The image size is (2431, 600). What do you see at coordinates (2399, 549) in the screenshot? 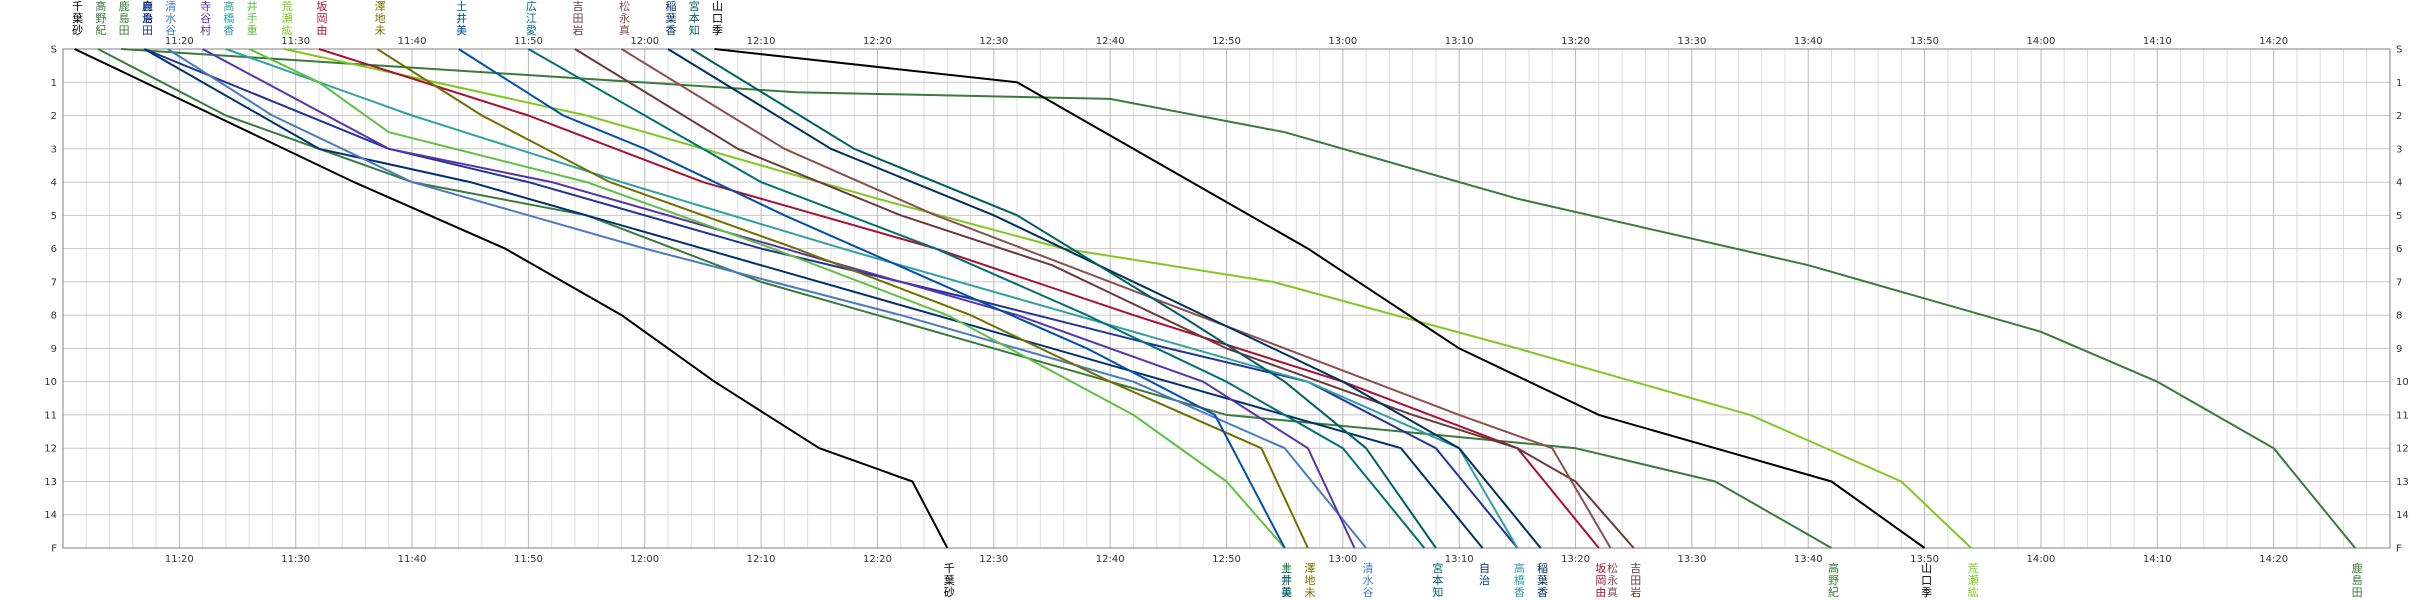
I see `y-tick-label-right: F` at bounding box center [2399, 549].